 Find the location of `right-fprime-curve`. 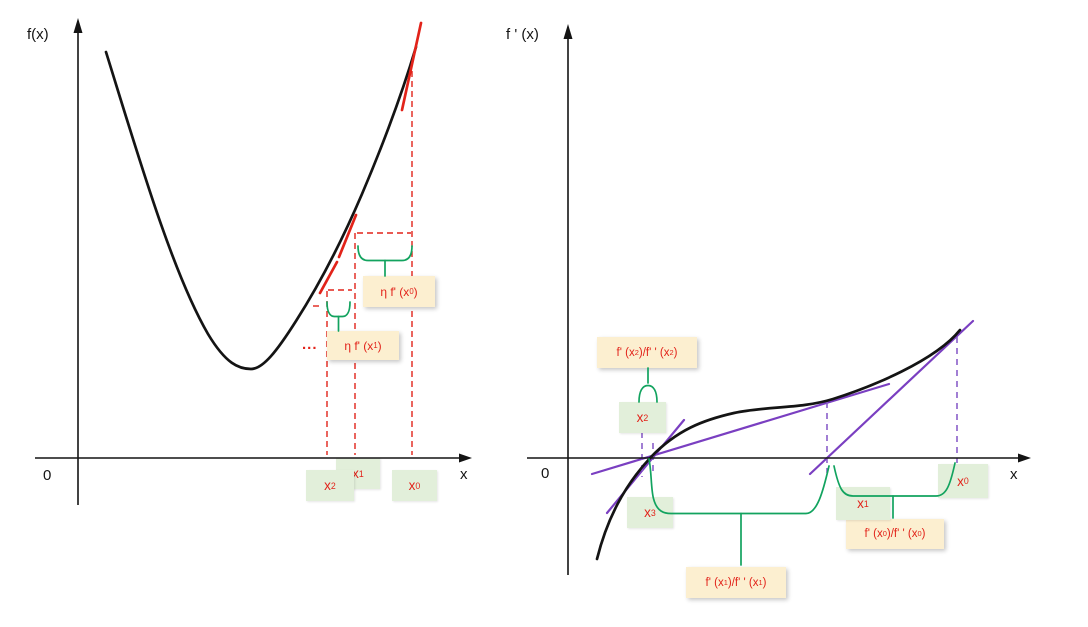

right-fprime-curve is located at coordinates (778, 444).